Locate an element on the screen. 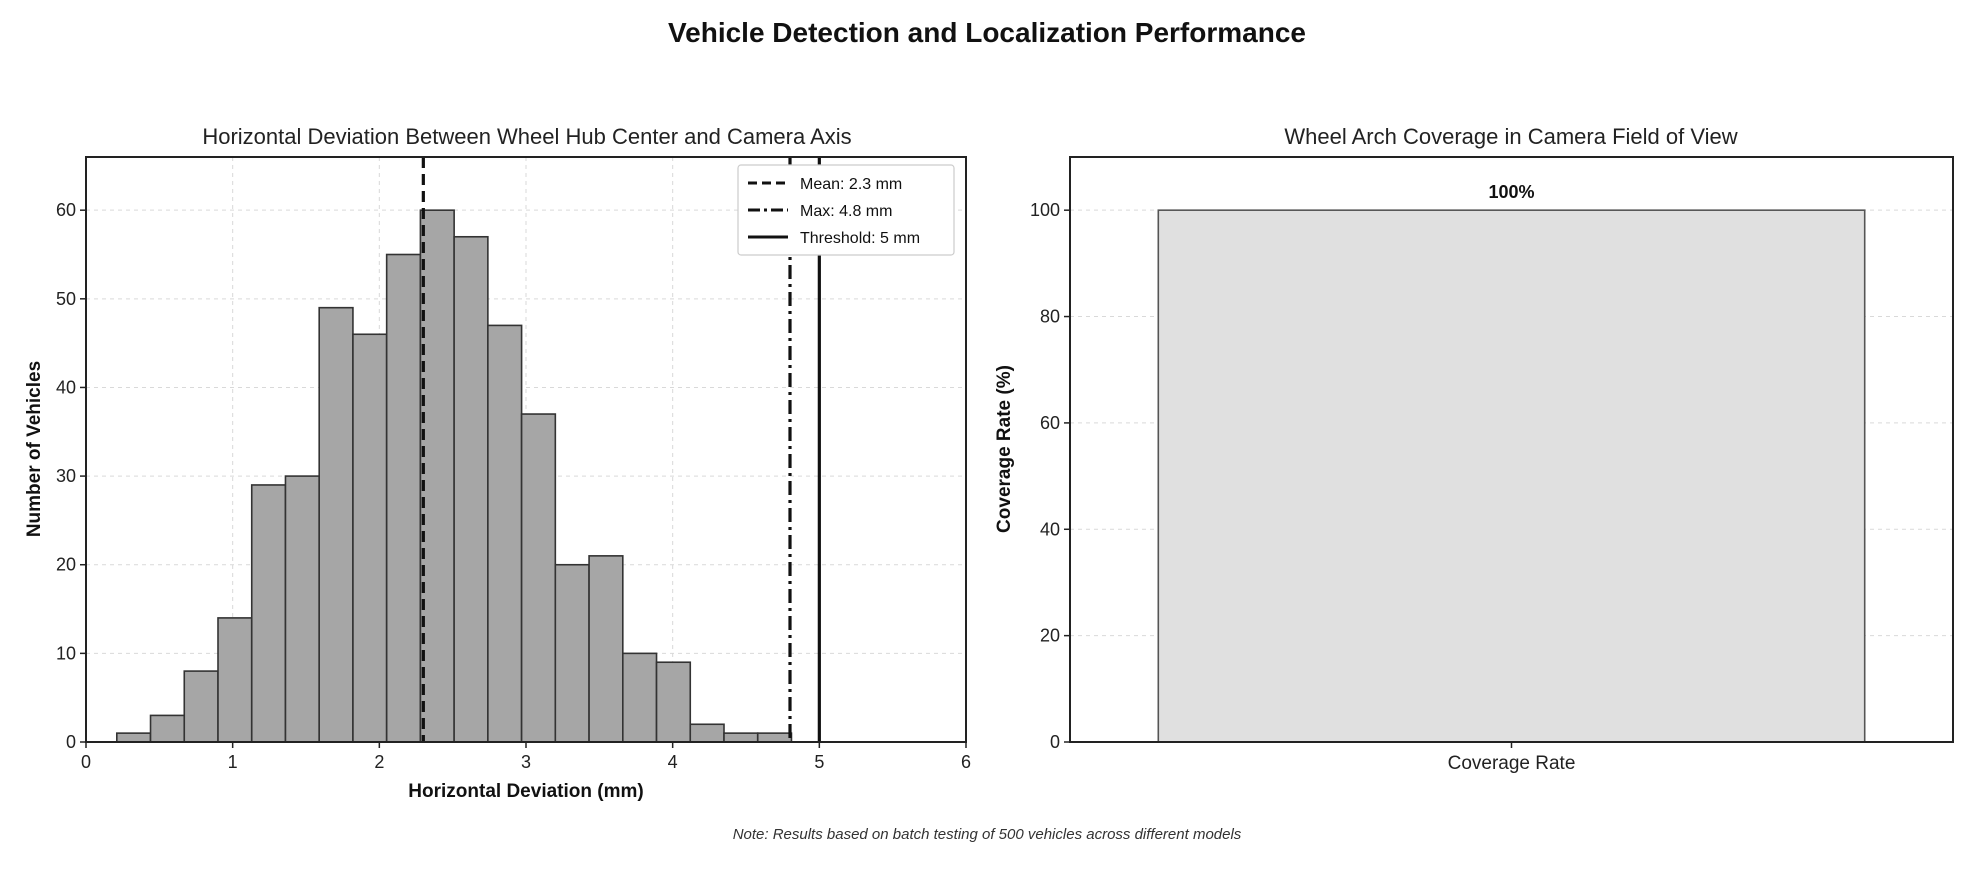 Image resolution: width=1975 pixels, height=870 pixels. coverage-x-ticks: Coverage Rate is located at coordinates (1512, 758).